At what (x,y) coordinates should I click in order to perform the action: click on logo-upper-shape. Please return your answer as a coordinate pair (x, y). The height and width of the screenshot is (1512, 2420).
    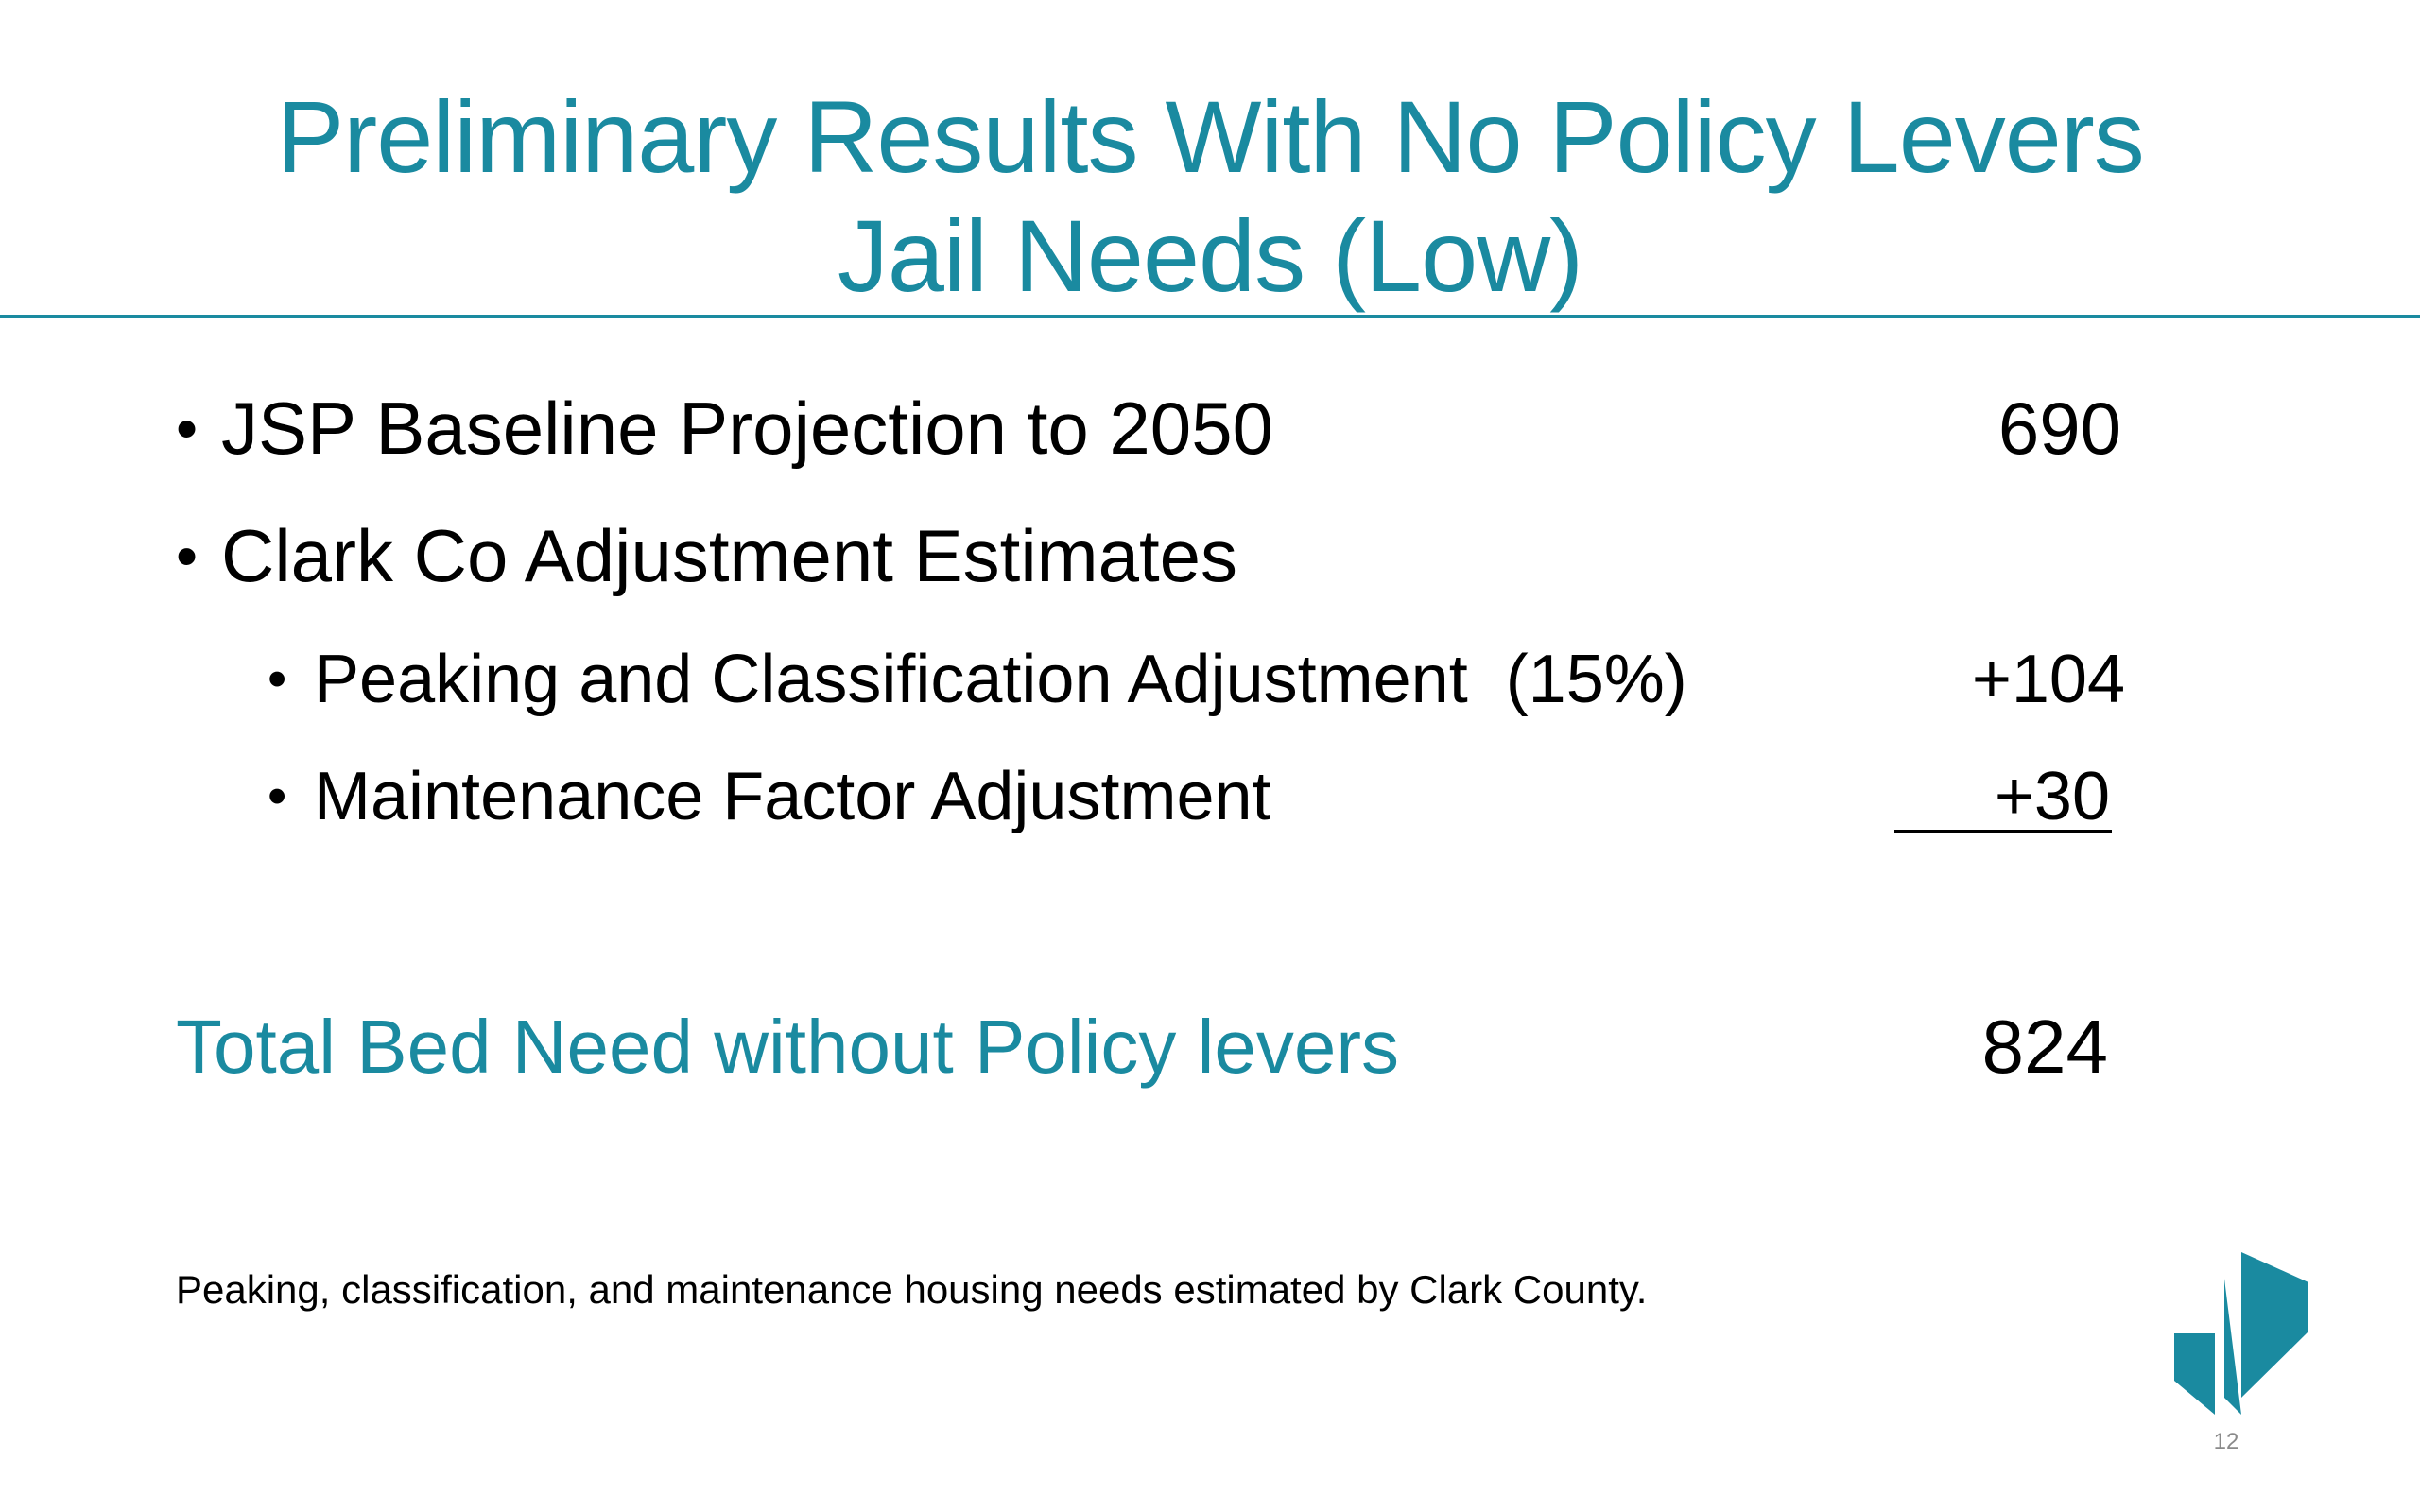
    Looking at the image, I should click on (2274, 1325).